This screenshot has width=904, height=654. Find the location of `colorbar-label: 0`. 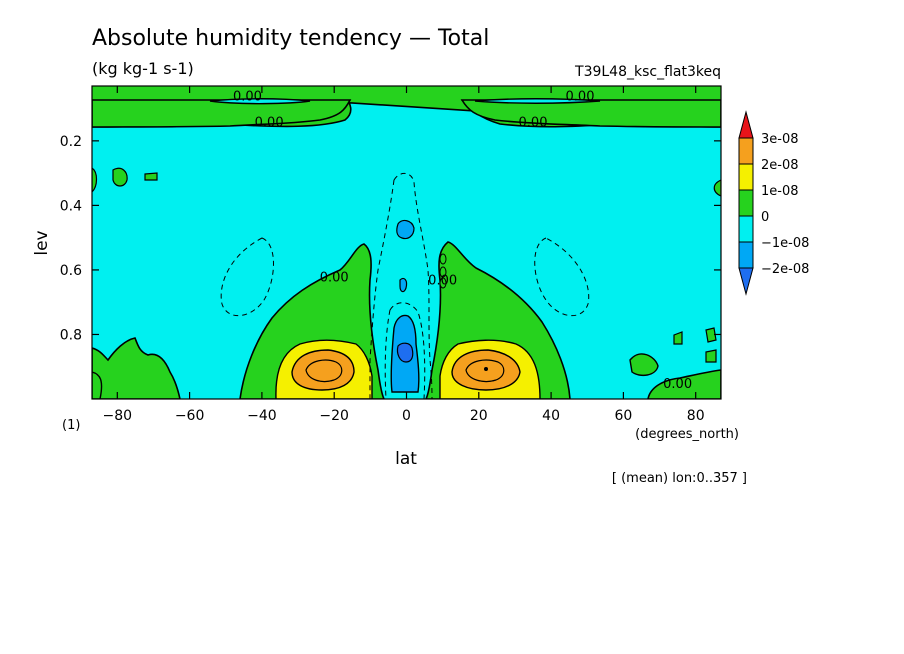

colorbar-label: 0 is located at coordinates (765, 217).